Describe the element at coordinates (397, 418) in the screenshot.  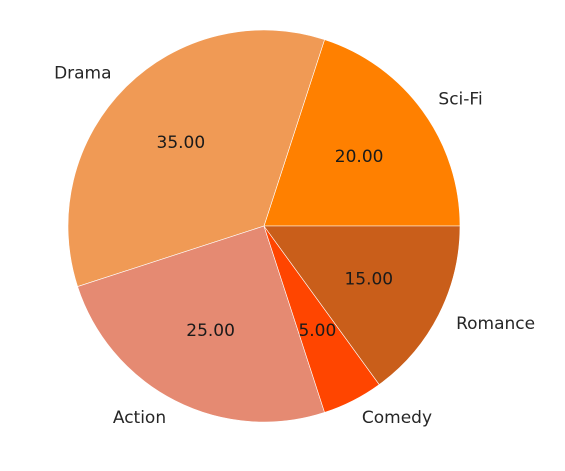
I see `category-label-comedy: Comedy` at that location.